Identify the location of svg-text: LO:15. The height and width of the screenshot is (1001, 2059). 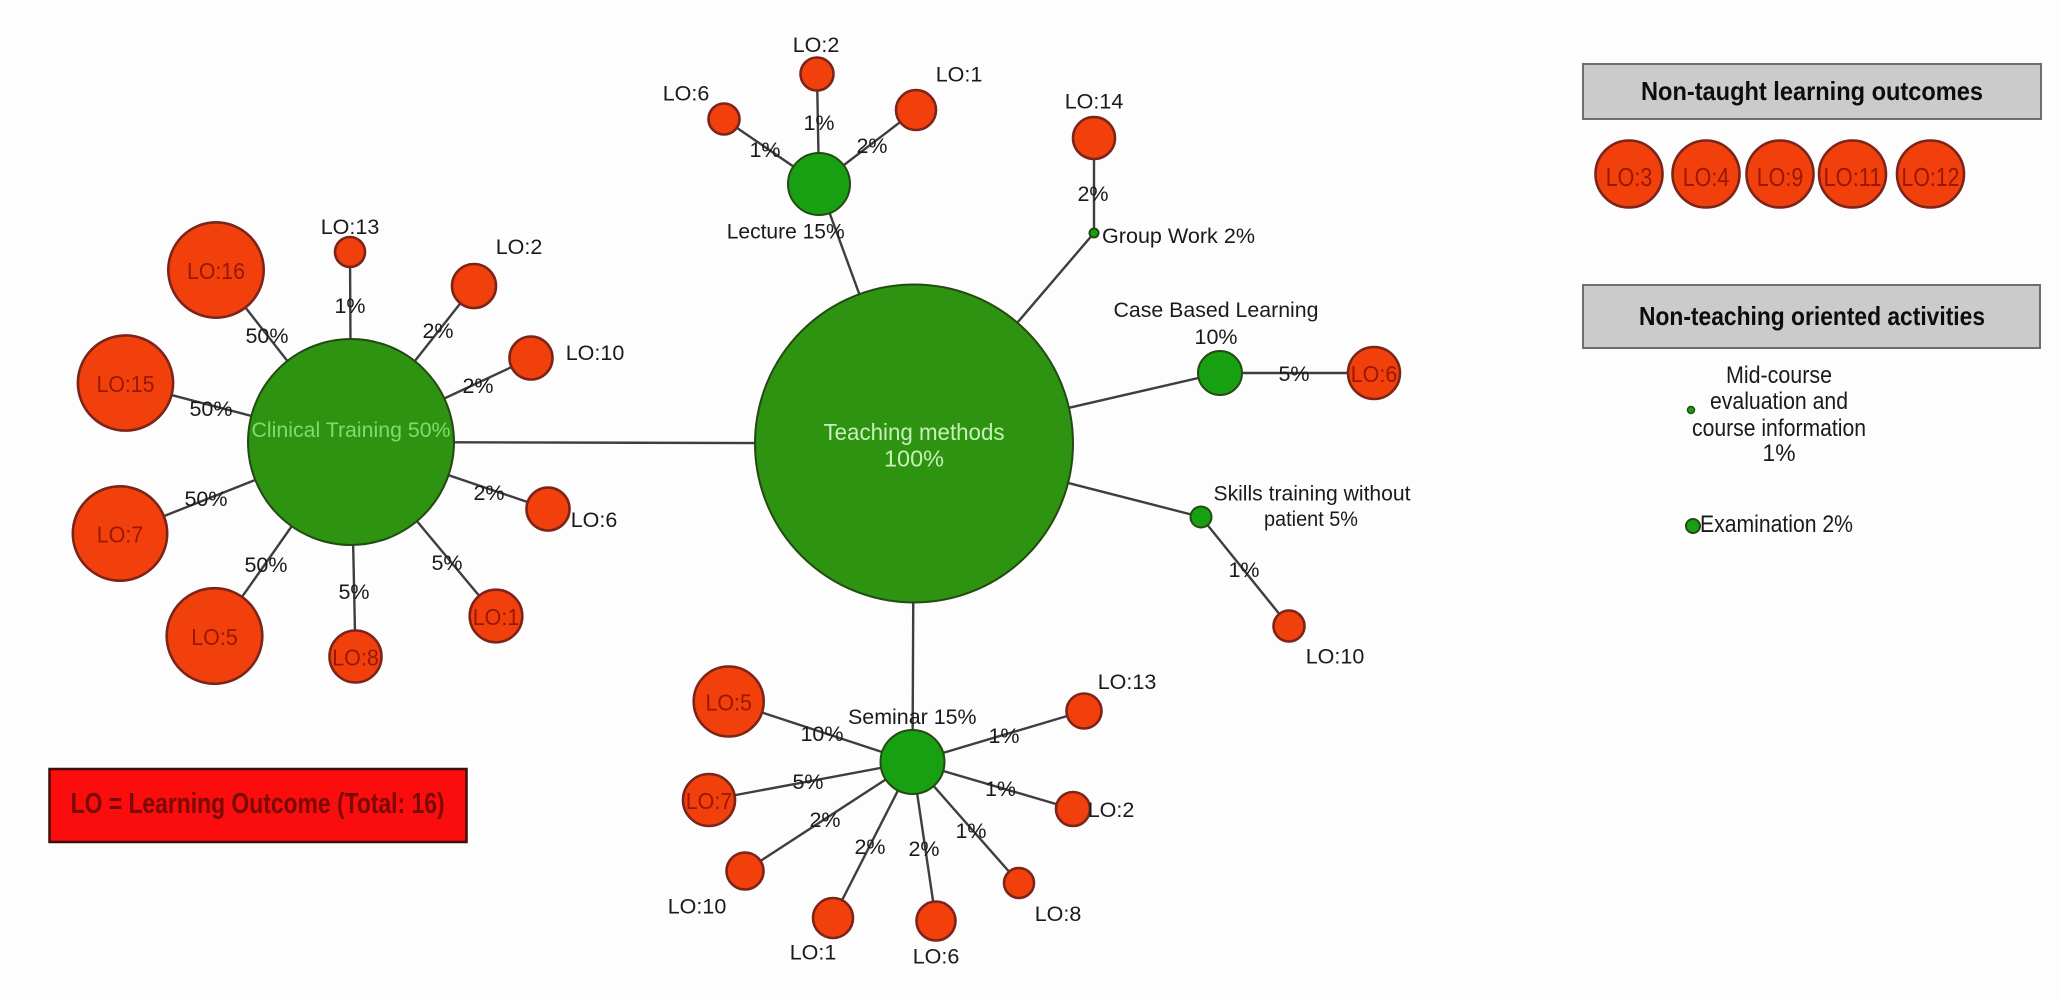
(126, 384).